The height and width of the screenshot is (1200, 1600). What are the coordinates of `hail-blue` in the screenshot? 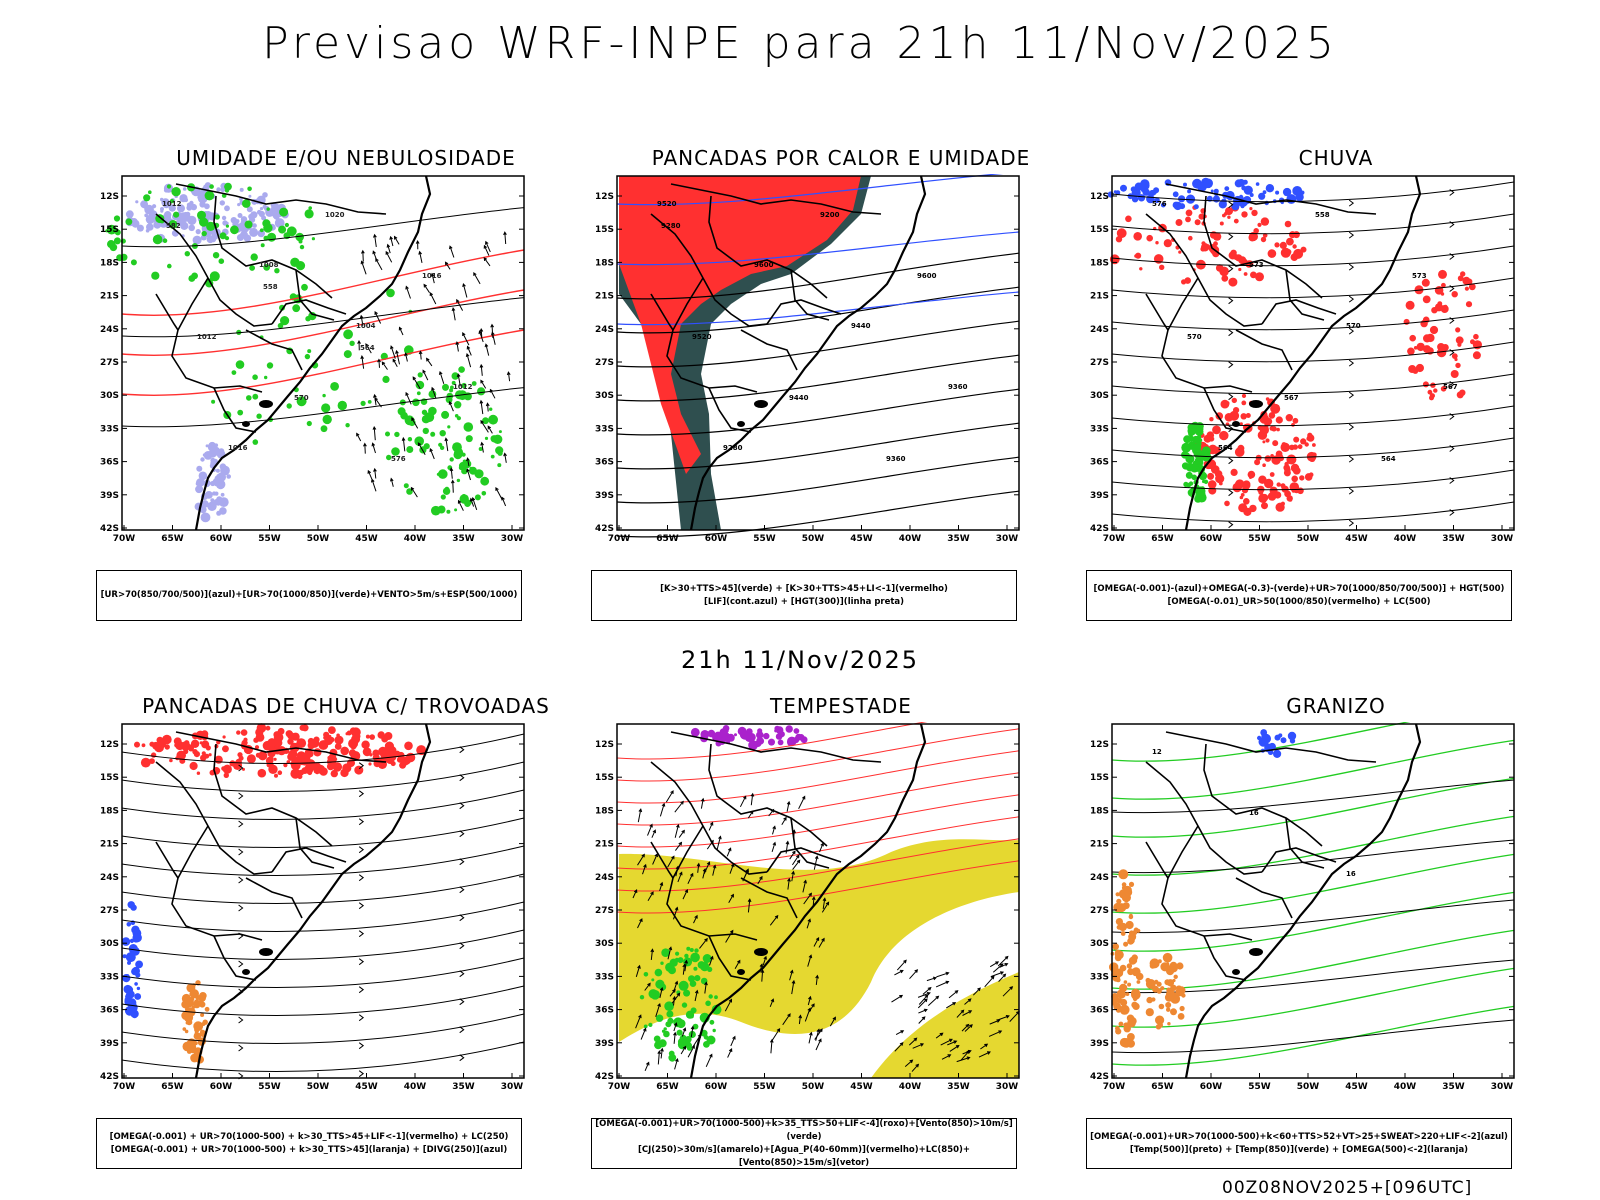 It's located at (1277, 743).